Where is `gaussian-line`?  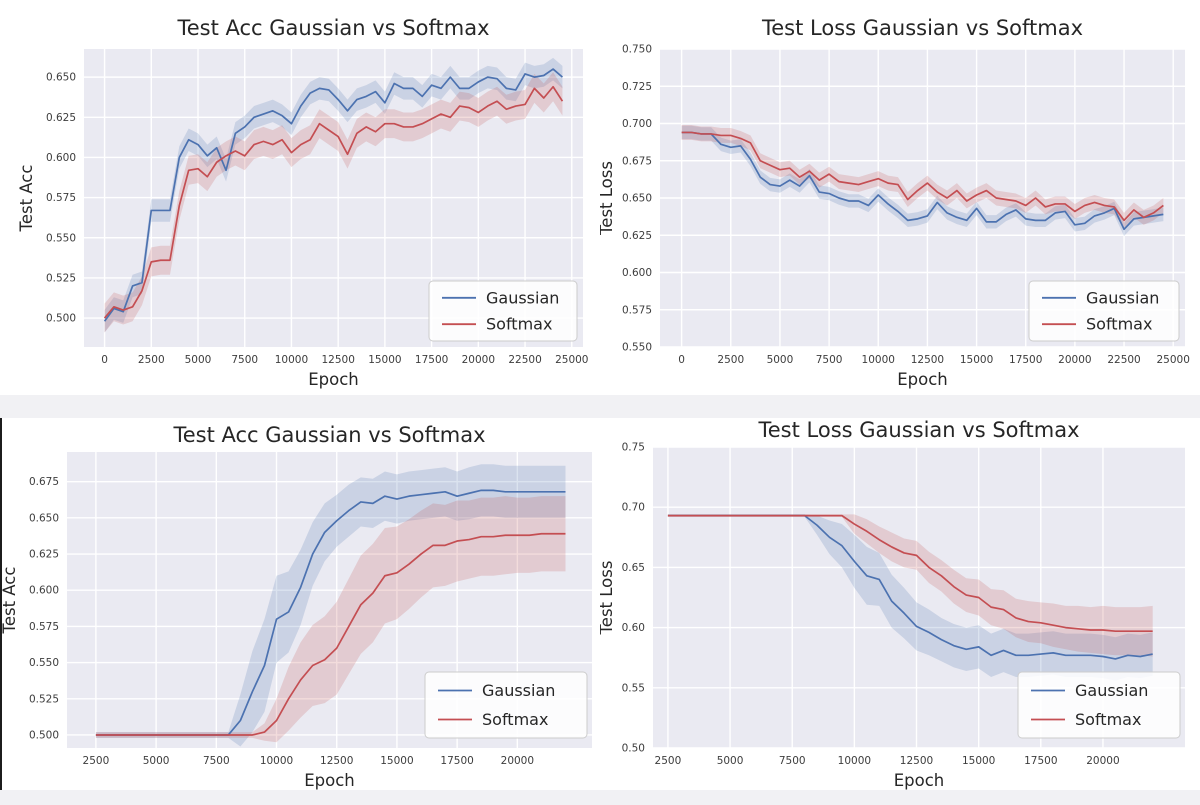
gaussian-line is located at coordinates (922, 181).